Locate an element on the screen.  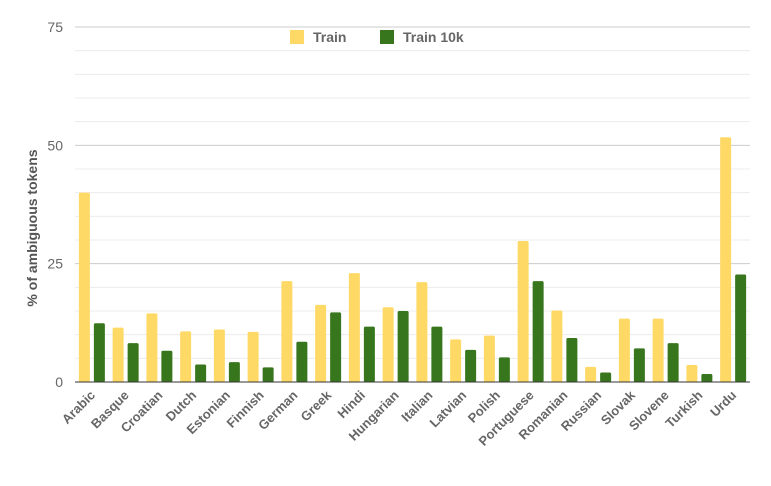
bar-train-greek is located at coordinates (321, 343).